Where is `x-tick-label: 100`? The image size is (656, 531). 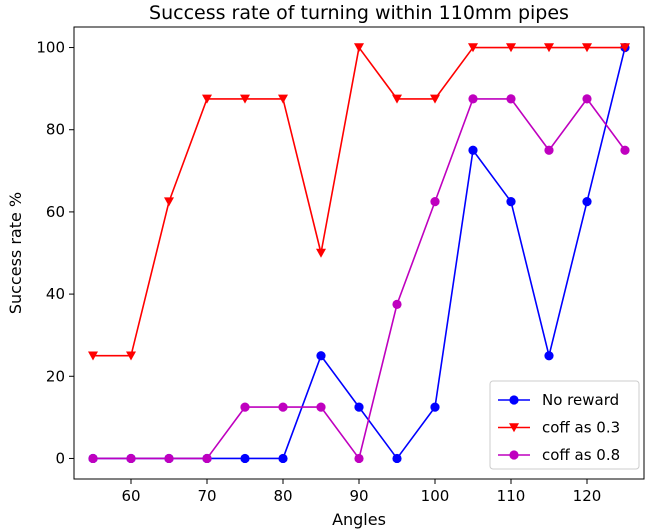
x-tick-label: 100 is located at coordinates (435, 496).